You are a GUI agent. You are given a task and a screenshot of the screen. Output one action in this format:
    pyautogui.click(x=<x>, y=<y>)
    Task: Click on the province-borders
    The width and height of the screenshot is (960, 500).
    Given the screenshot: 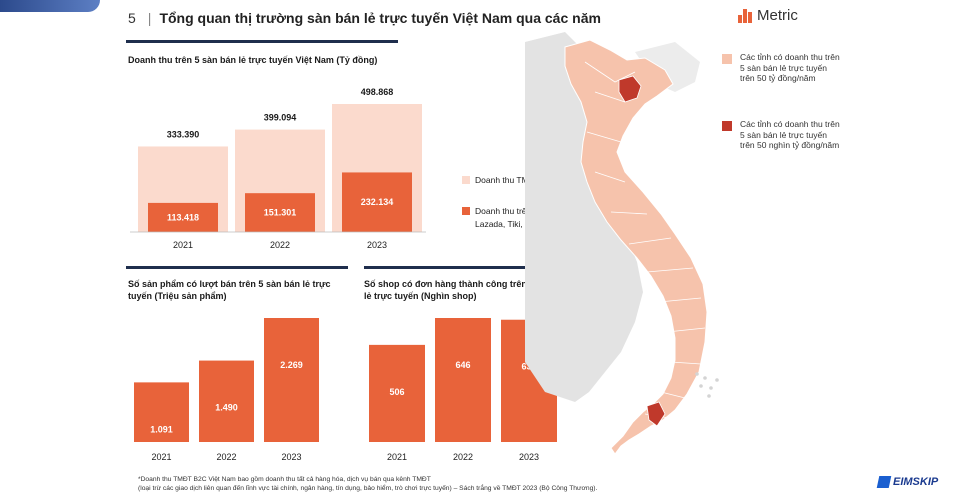 What is the action you would take?
    pyautogui.click(x=645, y=240)
    